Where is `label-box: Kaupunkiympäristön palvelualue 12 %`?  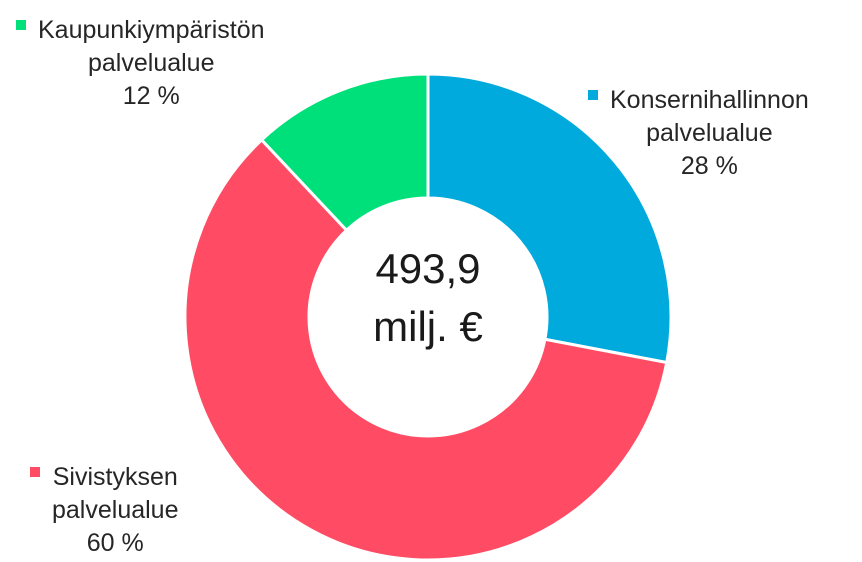
label-box: Kaupunkiympäristön palvelualue 12 % is located at coordinates (151, 63).